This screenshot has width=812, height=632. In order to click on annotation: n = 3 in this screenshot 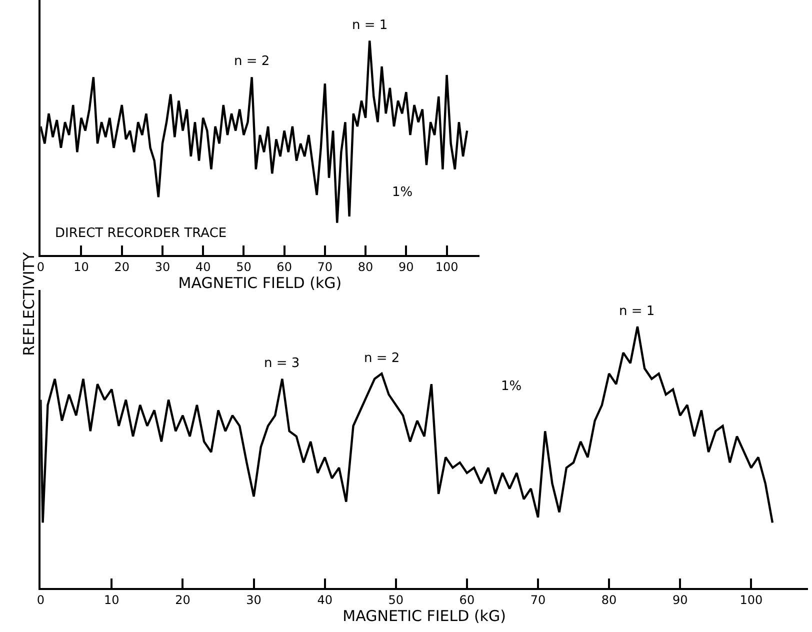, I will do `click(282, 363)`.